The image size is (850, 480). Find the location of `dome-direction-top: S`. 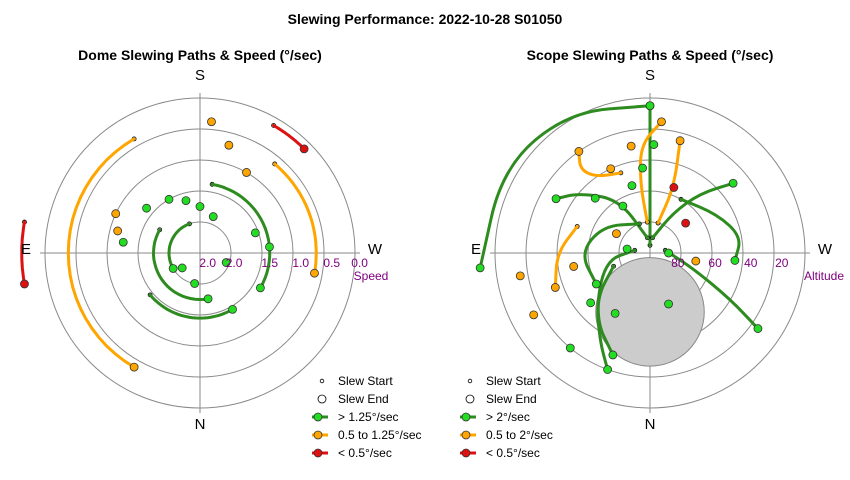

dome-direction-top: S is located at coordinates (200, 75).